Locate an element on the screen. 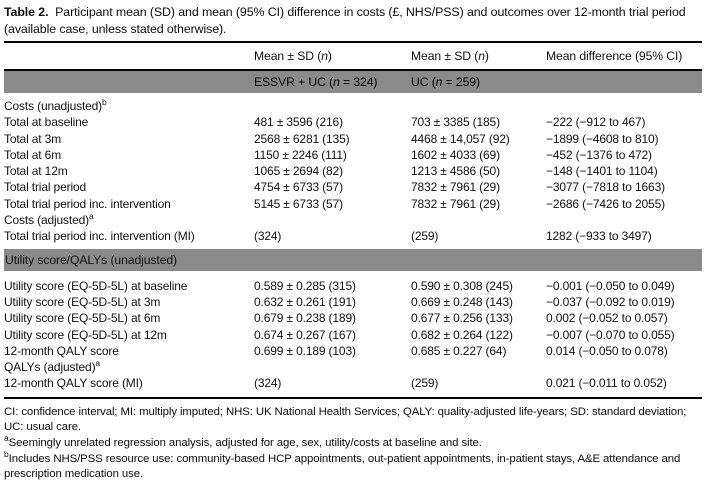  row-label: Utility score (EQ-5D-5L) at baseline is located at coordinates (96, 285).